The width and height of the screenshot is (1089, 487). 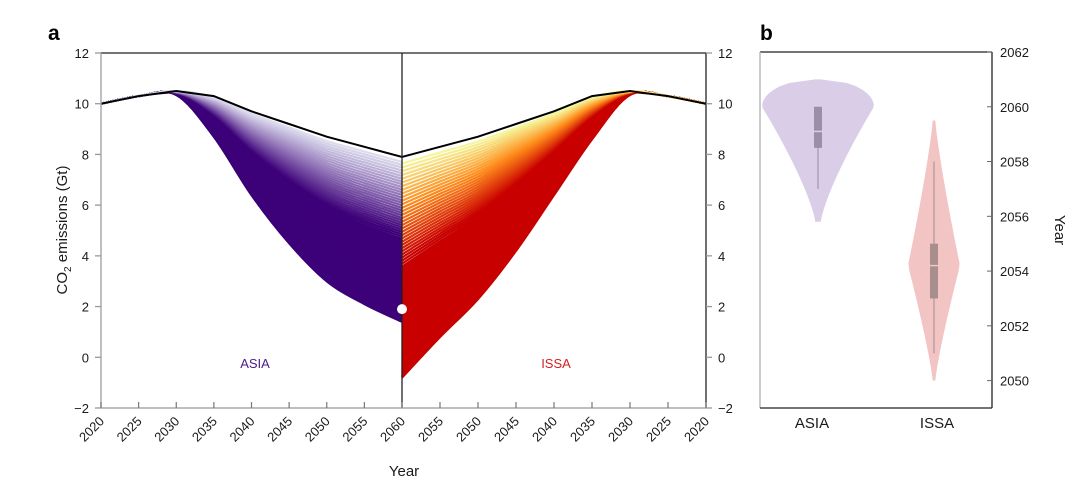 I want to click on violins, so click(x=861, y=230).